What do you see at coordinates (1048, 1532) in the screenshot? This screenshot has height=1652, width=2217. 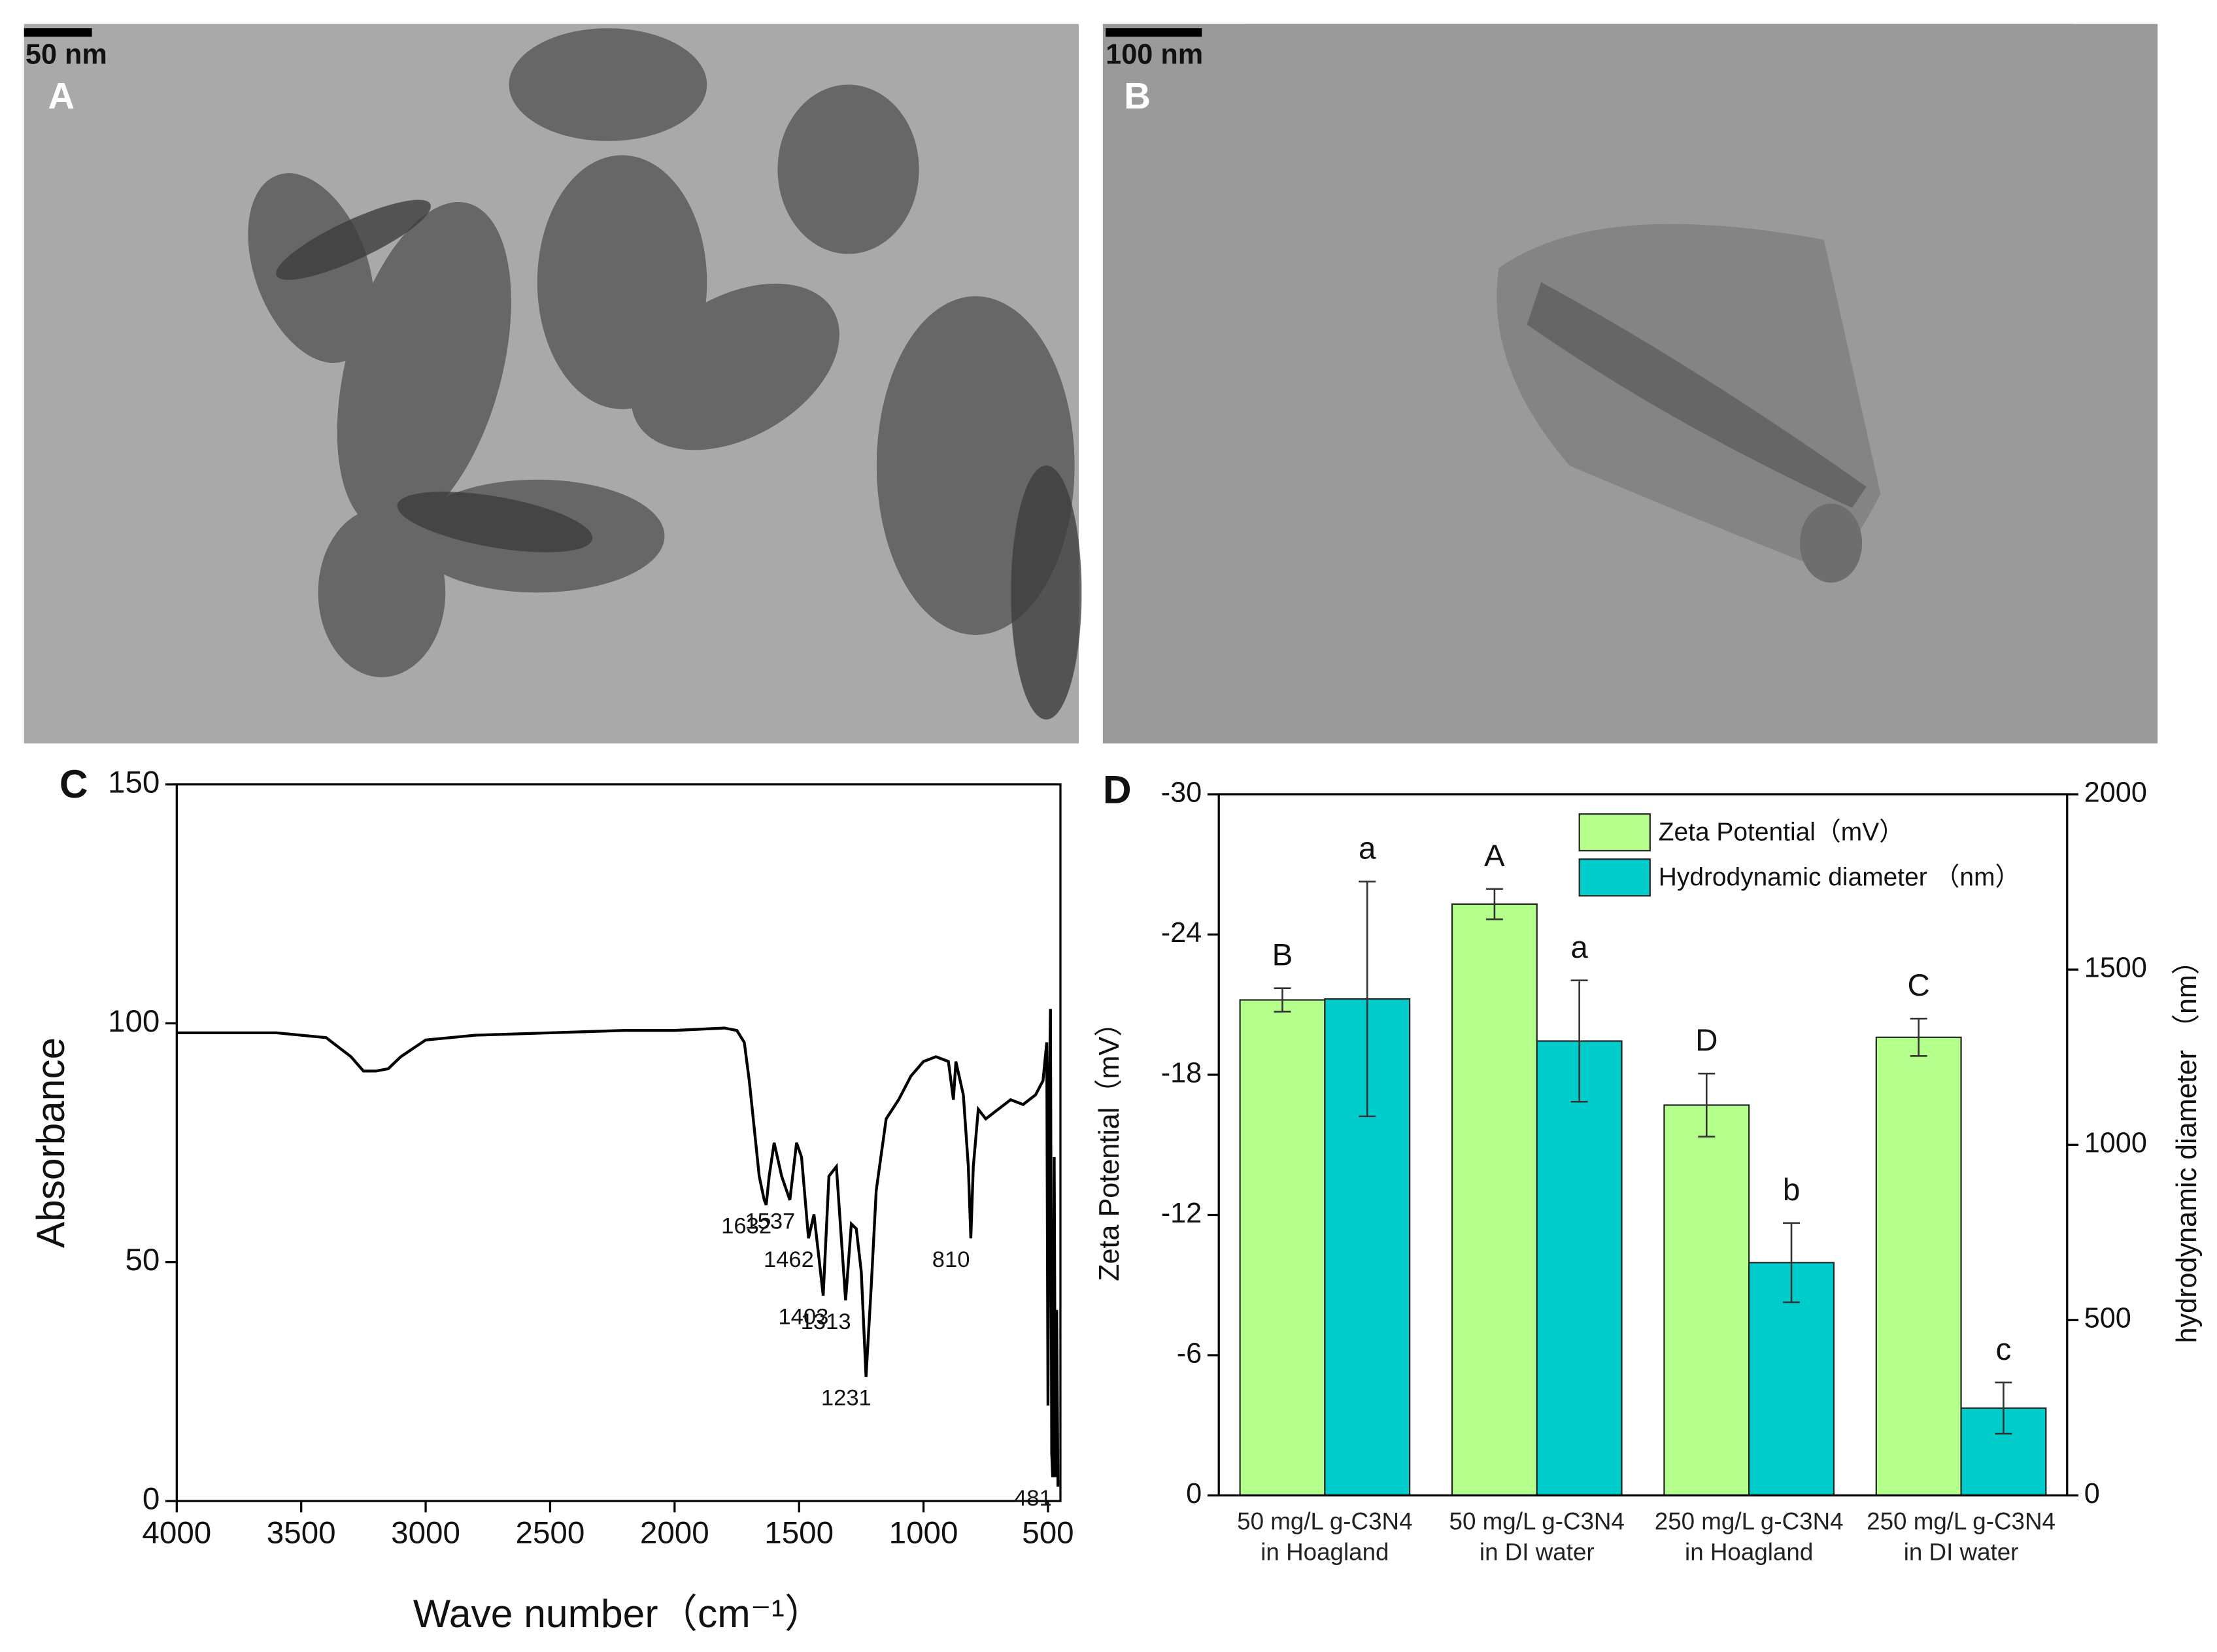 I see `x-tick-label: 500` at bounding box center [1048, 1532].